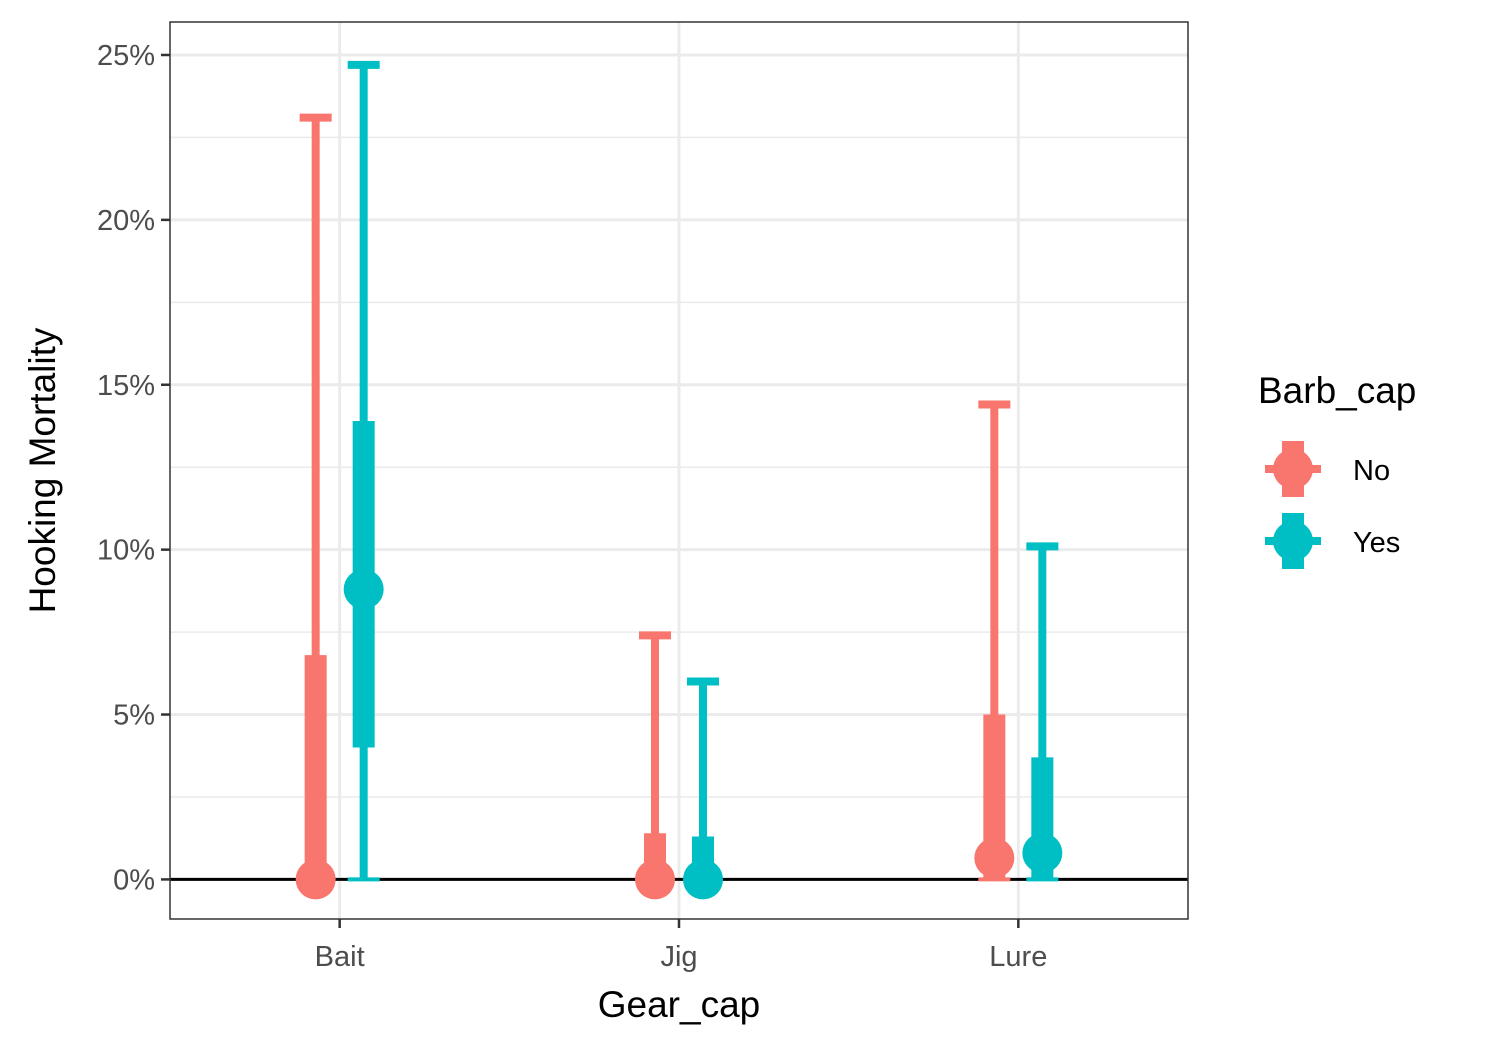 The image size is (1500, 1050). Describe the element at coordinates (126, 221) in the screenshot. I see `y-tick-label: 20%` at that location.